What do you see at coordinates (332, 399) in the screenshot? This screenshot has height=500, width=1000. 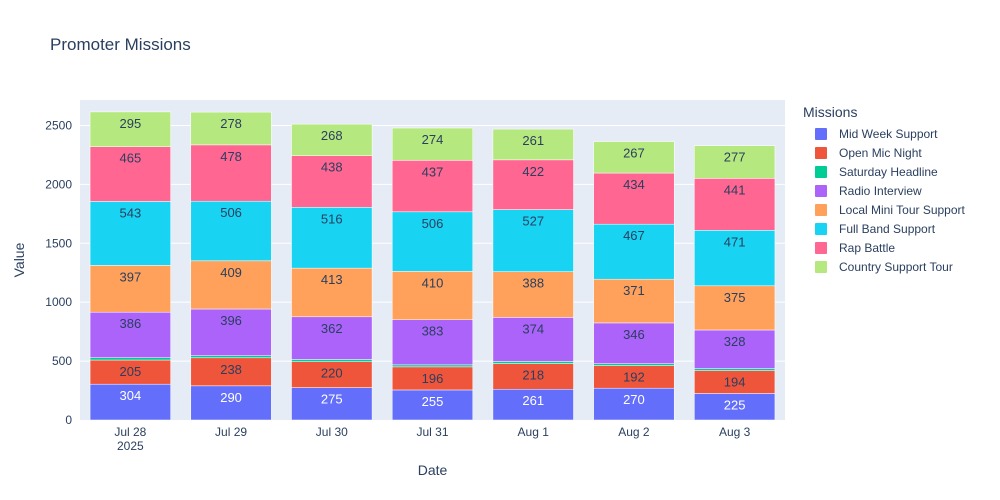 I see `data-label: 275` at bounding box center [332, 399].